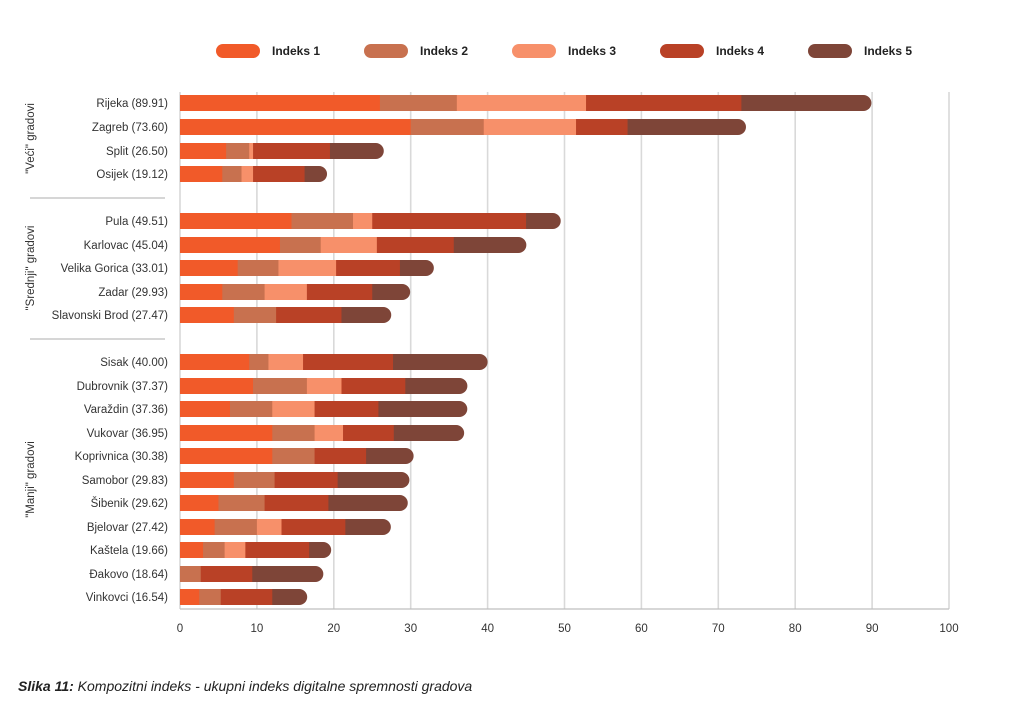 This screenshot has height=715, width=1026. Describe the element at coordinates (872, 629) in the screenshot. I see `x-tick-label: 90` at that location.